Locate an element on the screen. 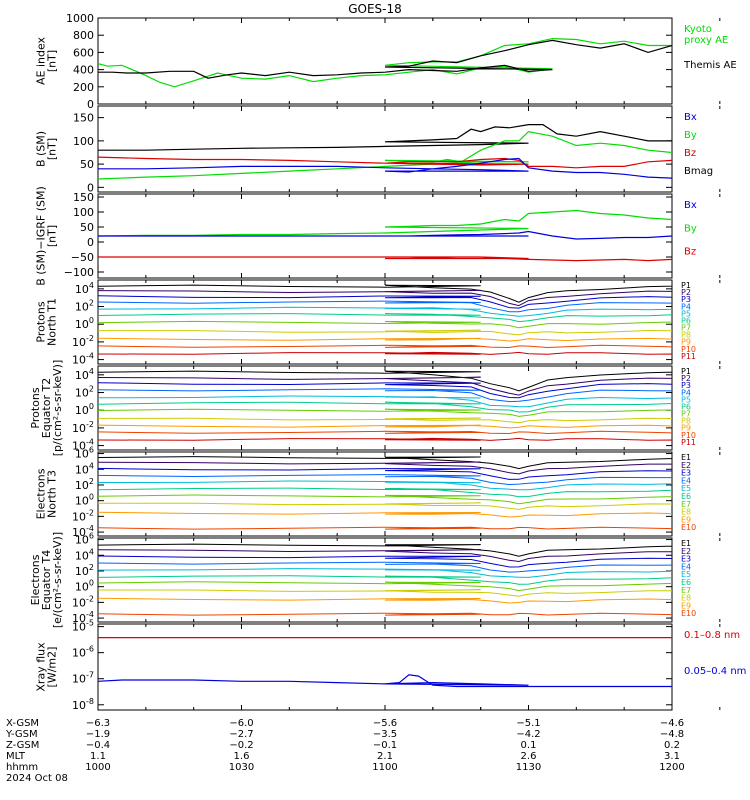  legend-entry: proxy AE is located at coordinates (706, 40).